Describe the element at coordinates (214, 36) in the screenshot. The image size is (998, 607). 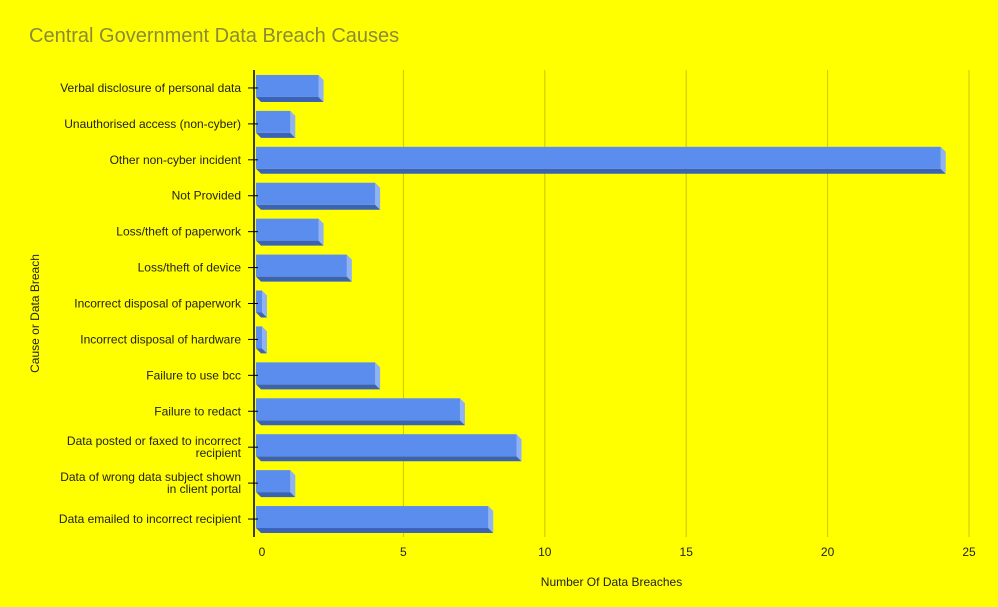
I see `chart-title: Central Government Data Breach Causes` at that location.